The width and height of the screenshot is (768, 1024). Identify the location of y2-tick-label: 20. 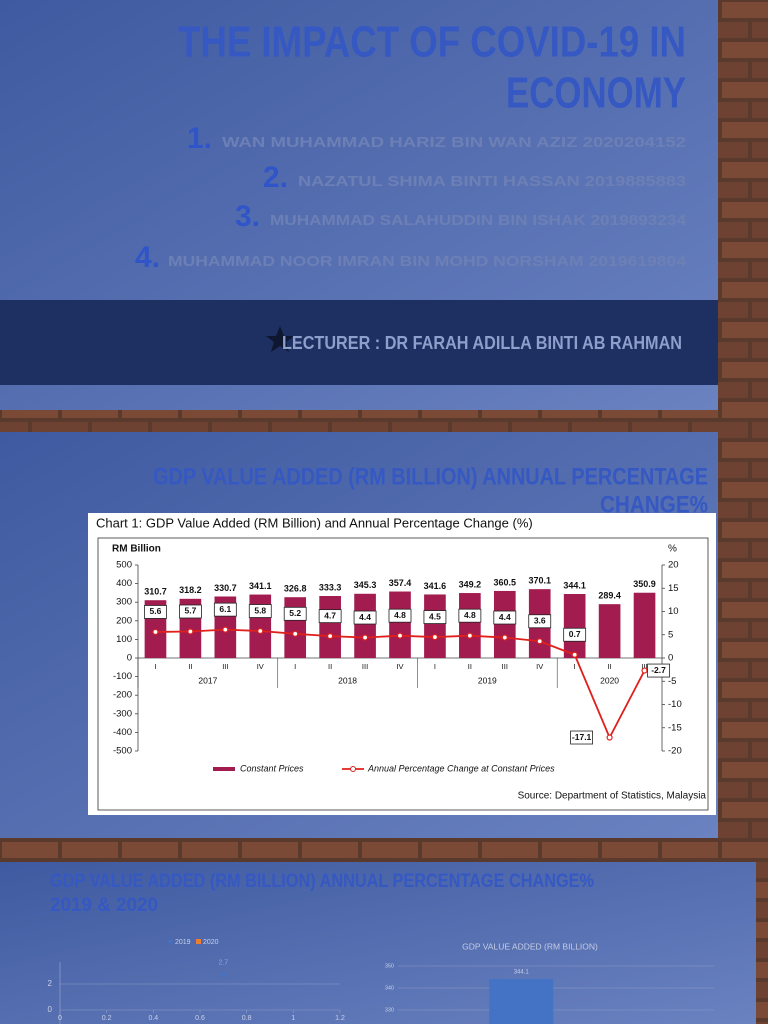
(673, 565).